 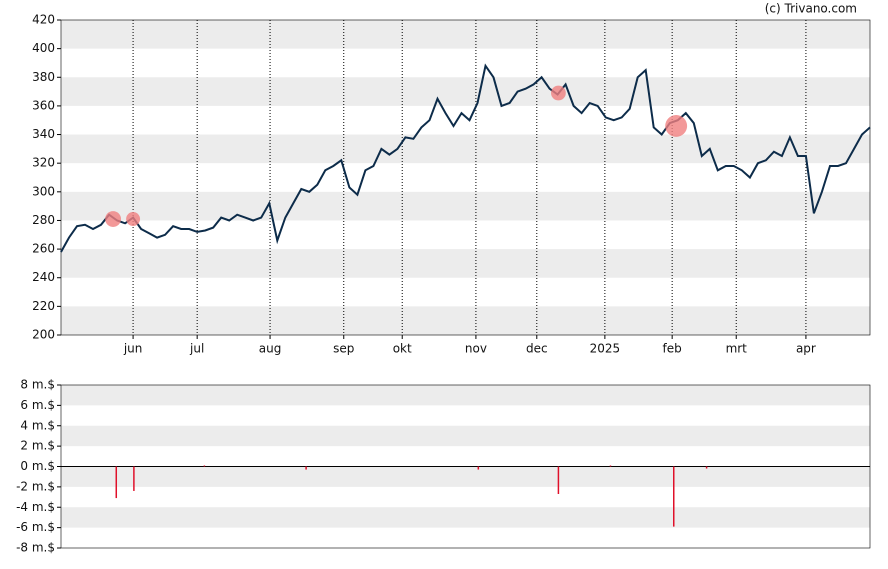 I want to click on y-tick-label: -4 m.$, so click(x=35, y=507).